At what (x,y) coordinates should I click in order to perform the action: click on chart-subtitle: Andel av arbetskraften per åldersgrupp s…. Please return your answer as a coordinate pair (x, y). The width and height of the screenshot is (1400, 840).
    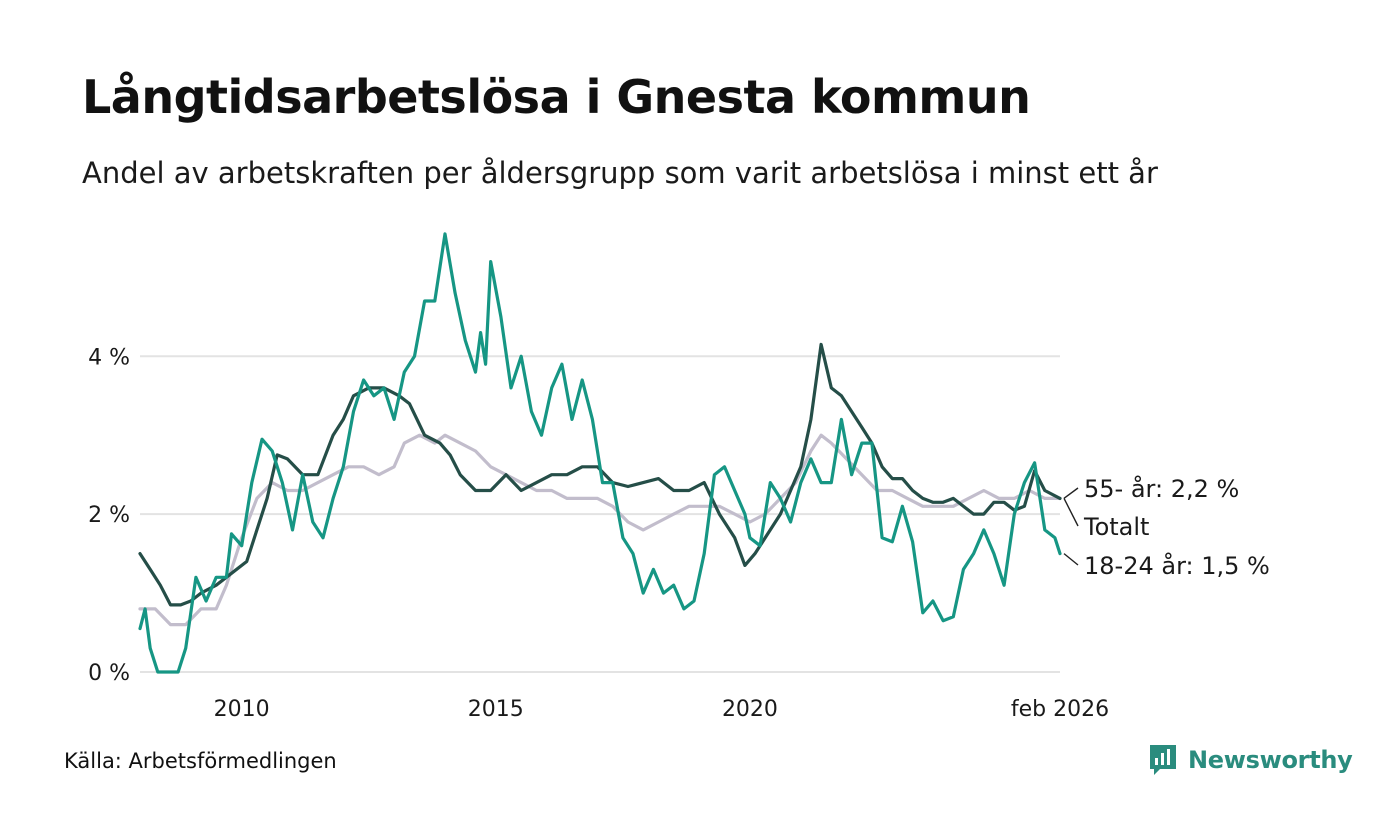
    Looking at the image, I should click on (620, 173).